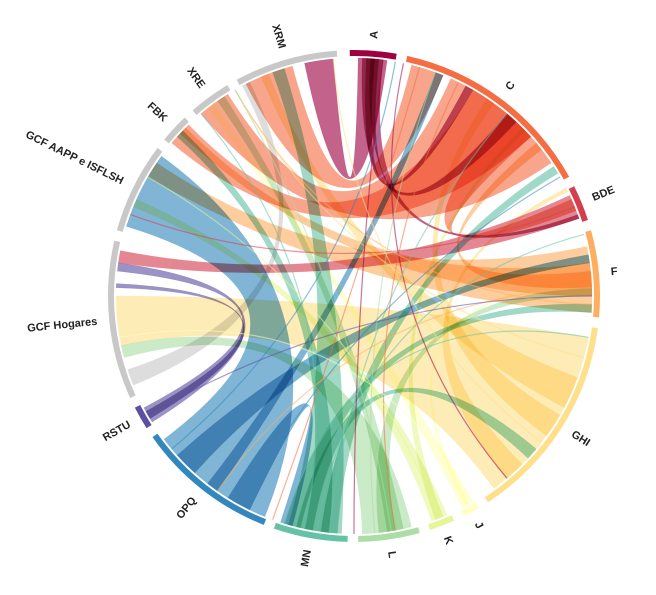  Describe the element at coordinates (505, 333) in the screenshot. I see `ribbon-ghi-to-bde` at that location.